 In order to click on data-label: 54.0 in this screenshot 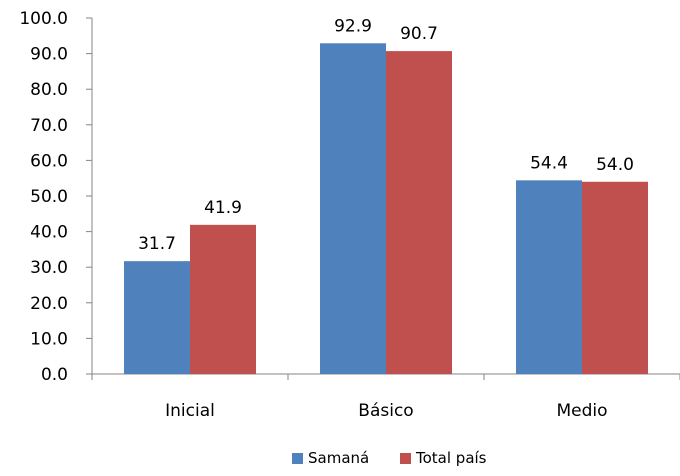, I will do `click(615, 165)`.